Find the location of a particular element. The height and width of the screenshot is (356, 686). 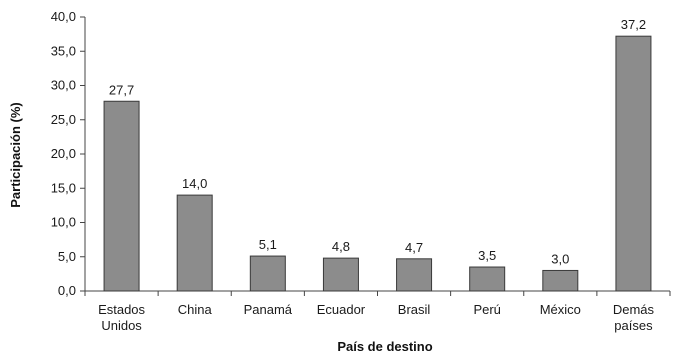

x-tick-label-line: China is located at coordinates (195, 309).